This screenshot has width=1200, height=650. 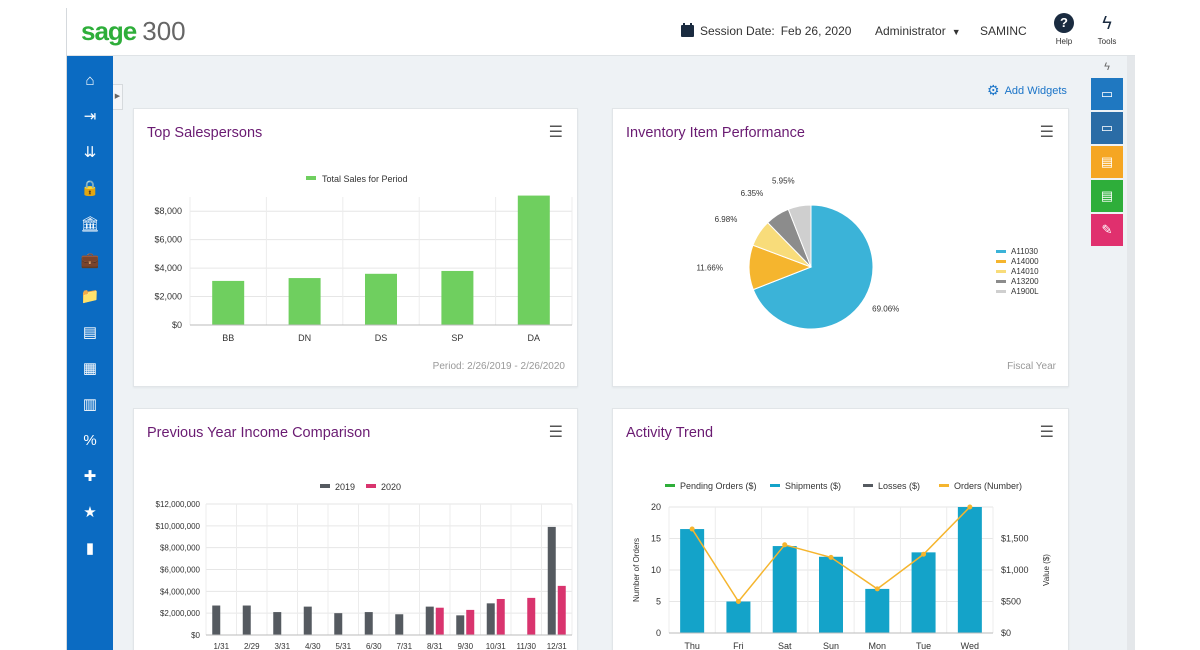 What do you see at coordinates (899, 486) in the screenshot?
I see `legend-label: Losses ($)` at bounding box center [899, 486].